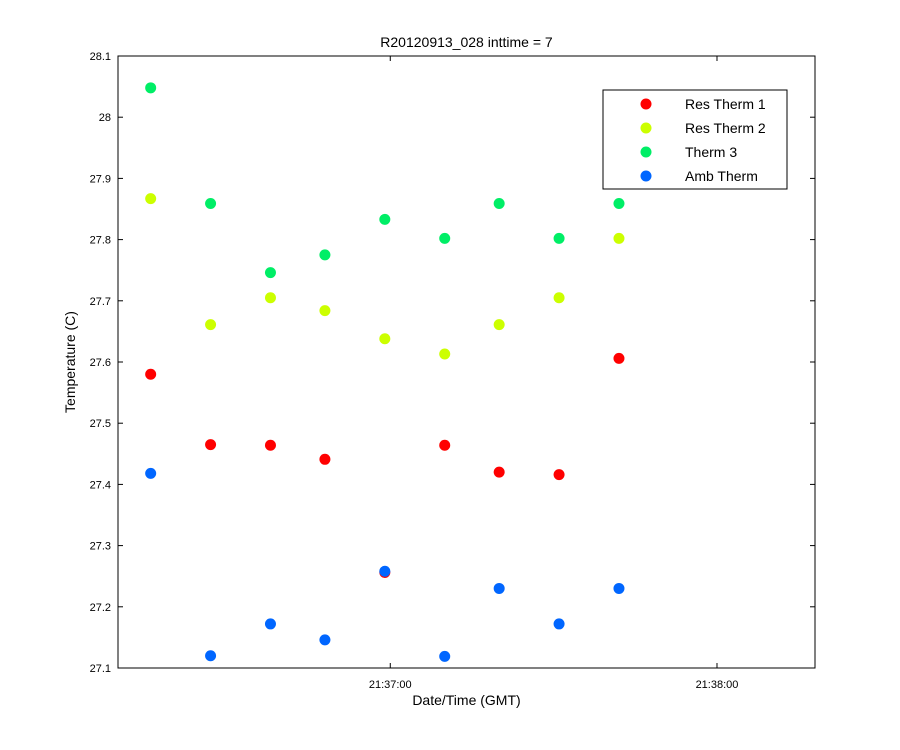 Image resolution: width=900 pixels, height=750 pixels. Describe the element at coordinates (725, 104) in the screenshot. I see `legend-label-res-therm-1: Res Therm 1` at that location.